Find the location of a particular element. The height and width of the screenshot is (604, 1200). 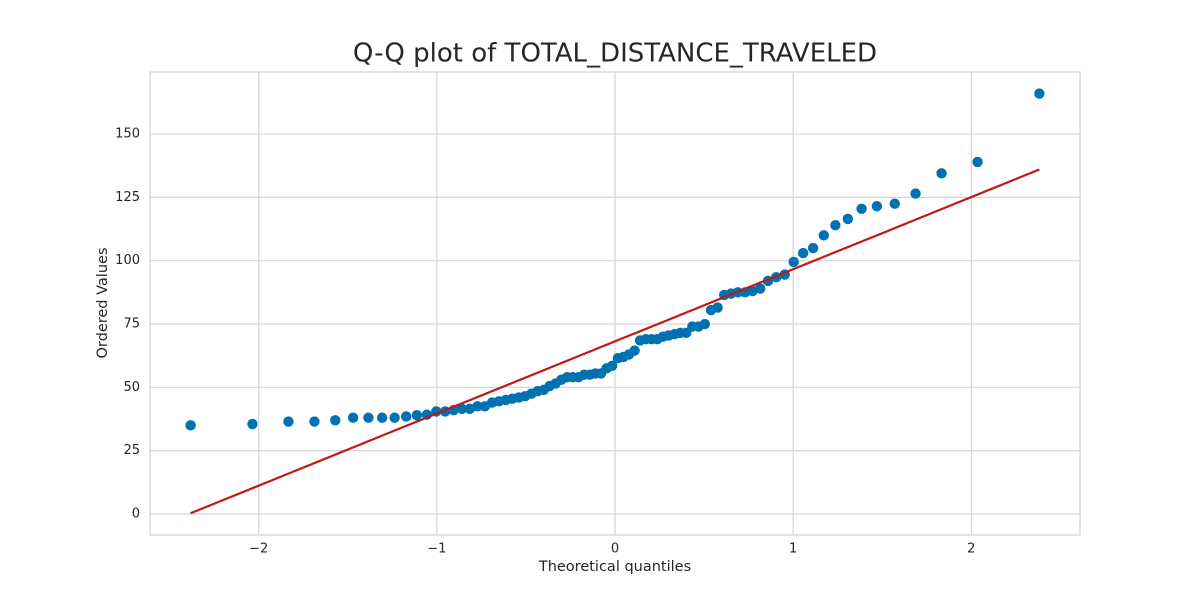

y-tick-label: 0 is located at coordinates (136, 513).